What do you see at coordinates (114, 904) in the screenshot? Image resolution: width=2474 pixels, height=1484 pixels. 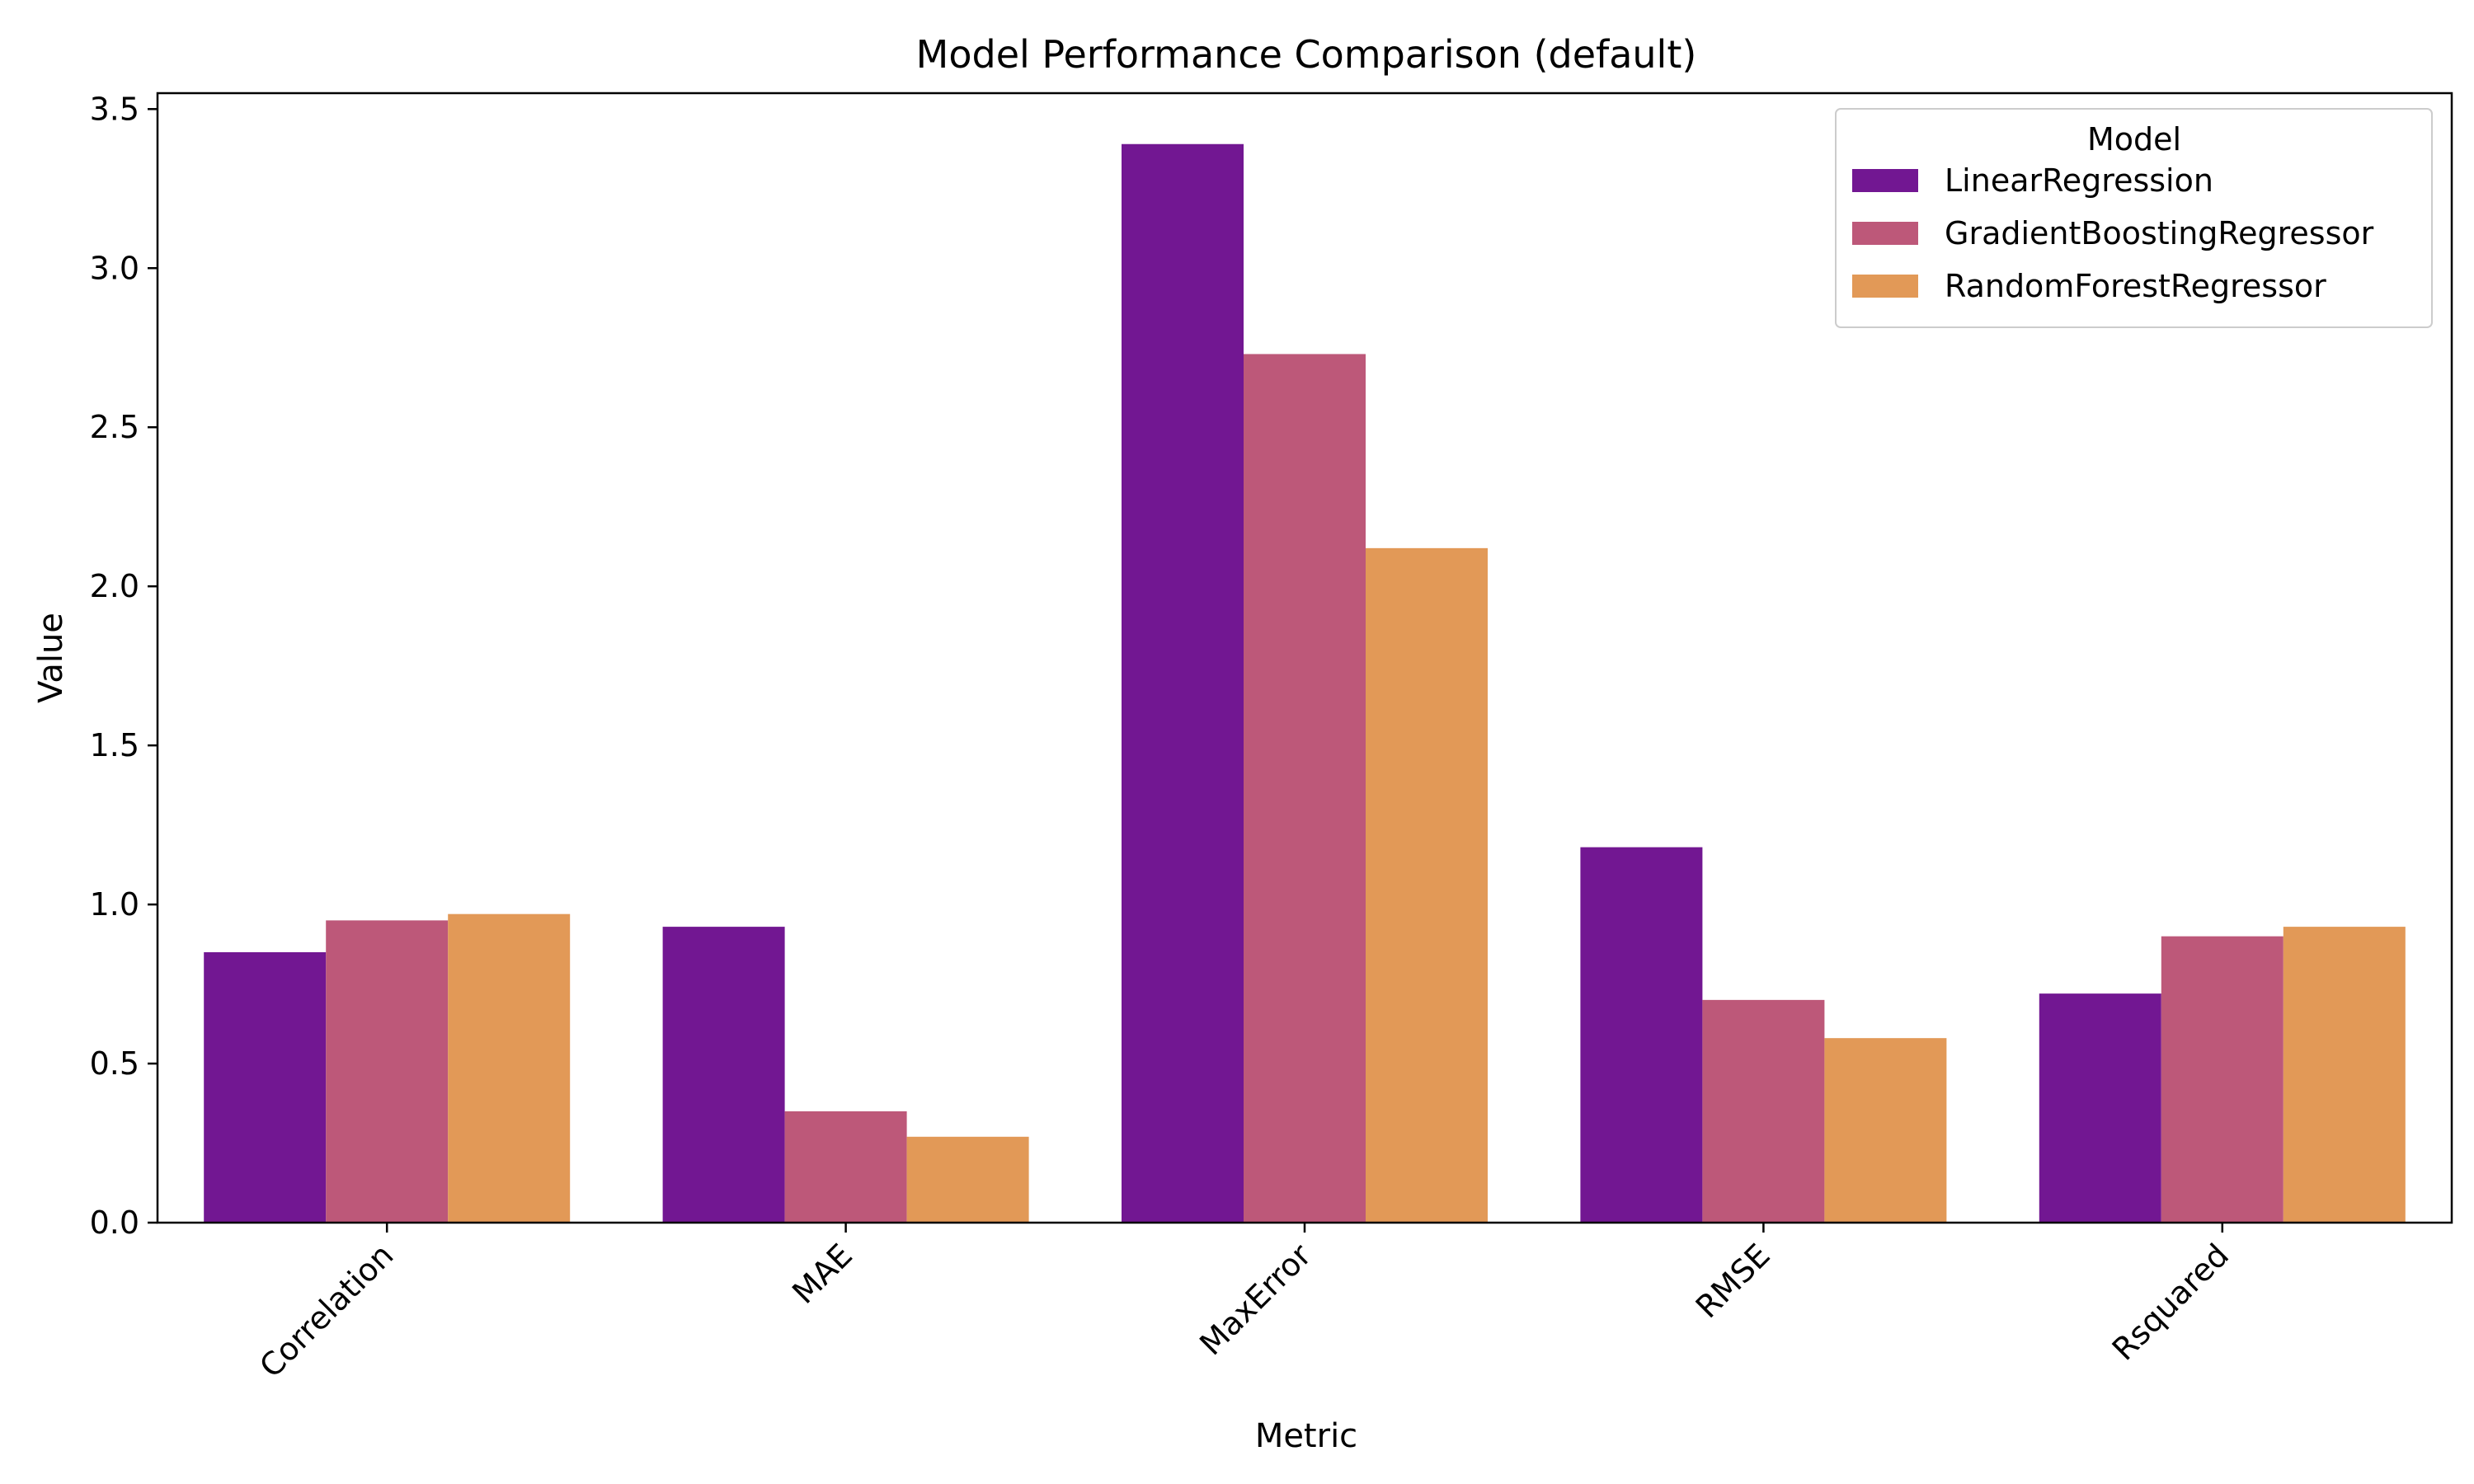 I see `y-tick-label: 1.0` at bounding box center [114, 904].